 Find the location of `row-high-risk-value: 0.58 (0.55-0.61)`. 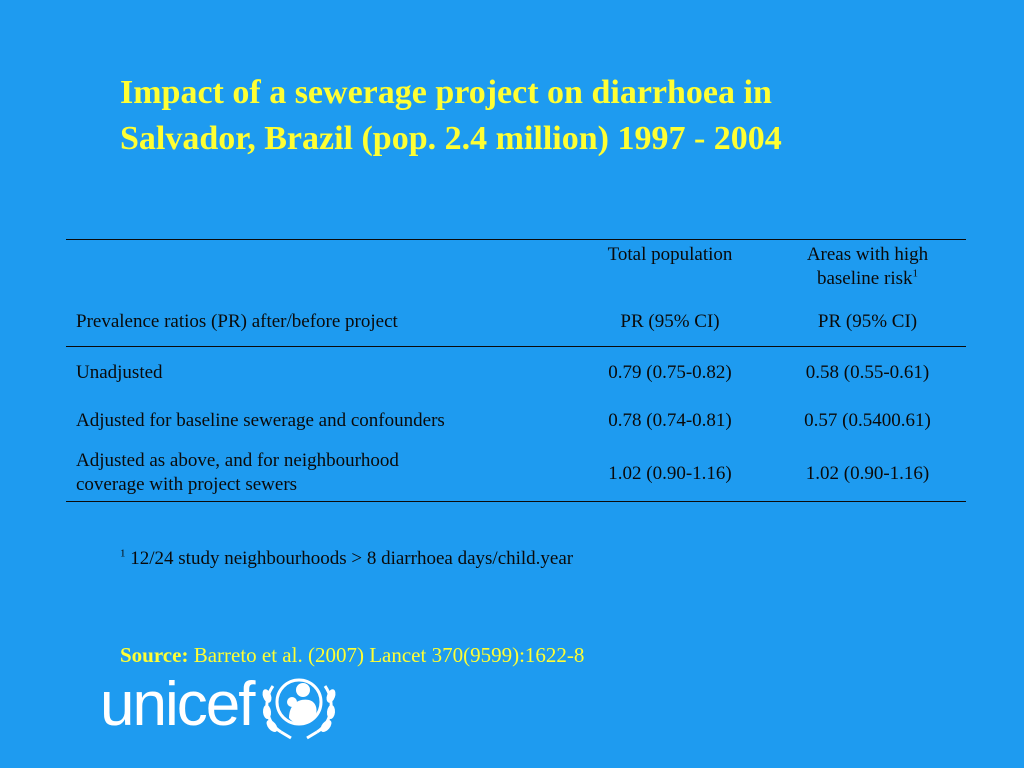

row-high-risk-value: 0.58 (0.55-0.61) is located at coordinates (867, 372).